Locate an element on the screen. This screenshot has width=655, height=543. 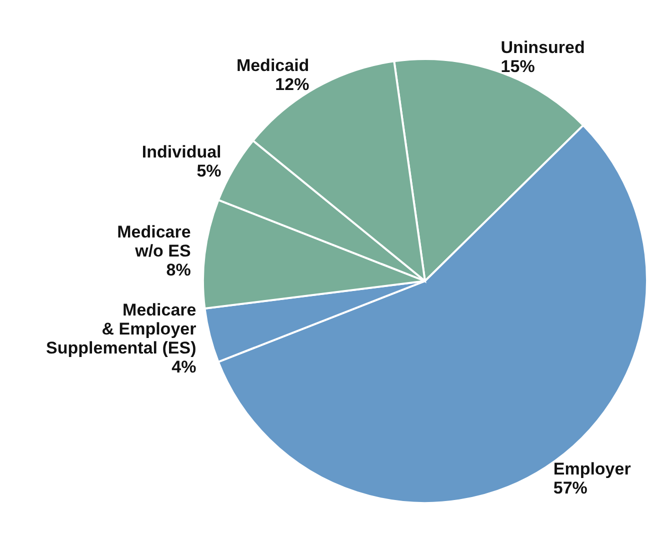
slice-label: Medicare & Employer Supplemental (ES) is located at coordinates (121, 329).